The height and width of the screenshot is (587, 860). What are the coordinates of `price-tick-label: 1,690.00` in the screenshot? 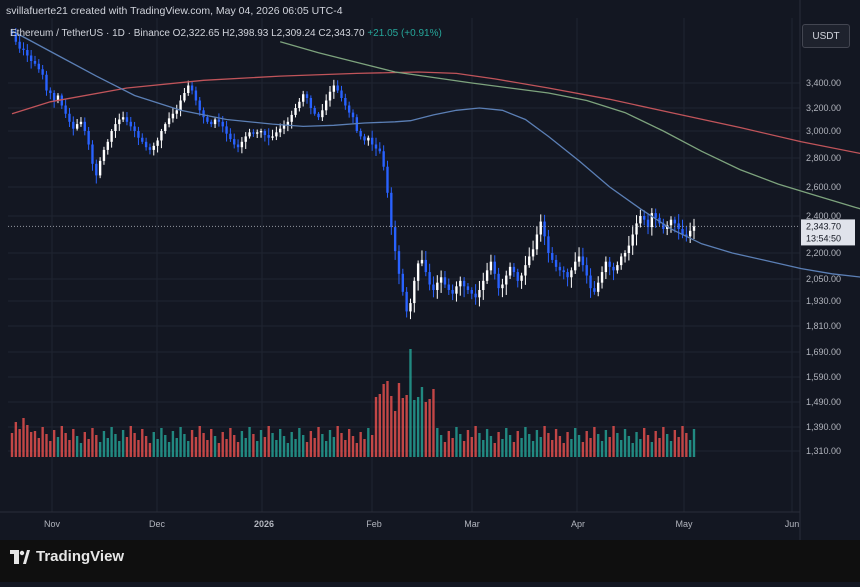 It's located at (823, 352).